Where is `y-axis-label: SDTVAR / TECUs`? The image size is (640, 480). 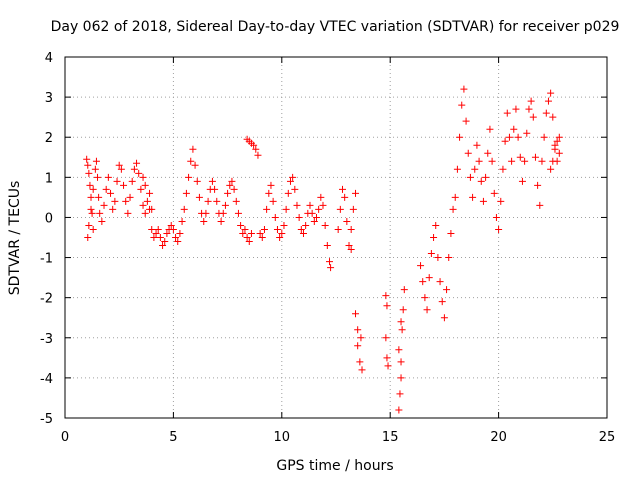 y-axis-label: SDTVAR / TECUs is located at coordinates (15, 238).